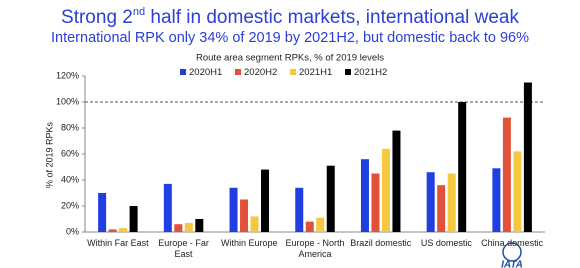  What do you see at coordinates (260, 72) in the screenshot?
I see `legend-label: 2020H2` at bounding box center [260, 72].